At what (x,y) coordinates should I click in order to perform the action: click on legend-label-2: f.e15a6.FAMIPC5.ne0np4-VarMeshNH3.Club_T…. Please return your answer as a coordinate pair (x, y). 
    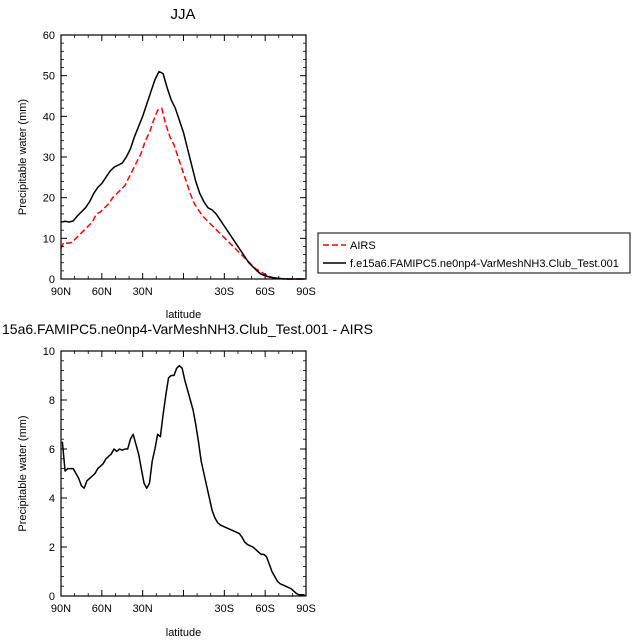
    Looking at the image, I should click on (484, 264).